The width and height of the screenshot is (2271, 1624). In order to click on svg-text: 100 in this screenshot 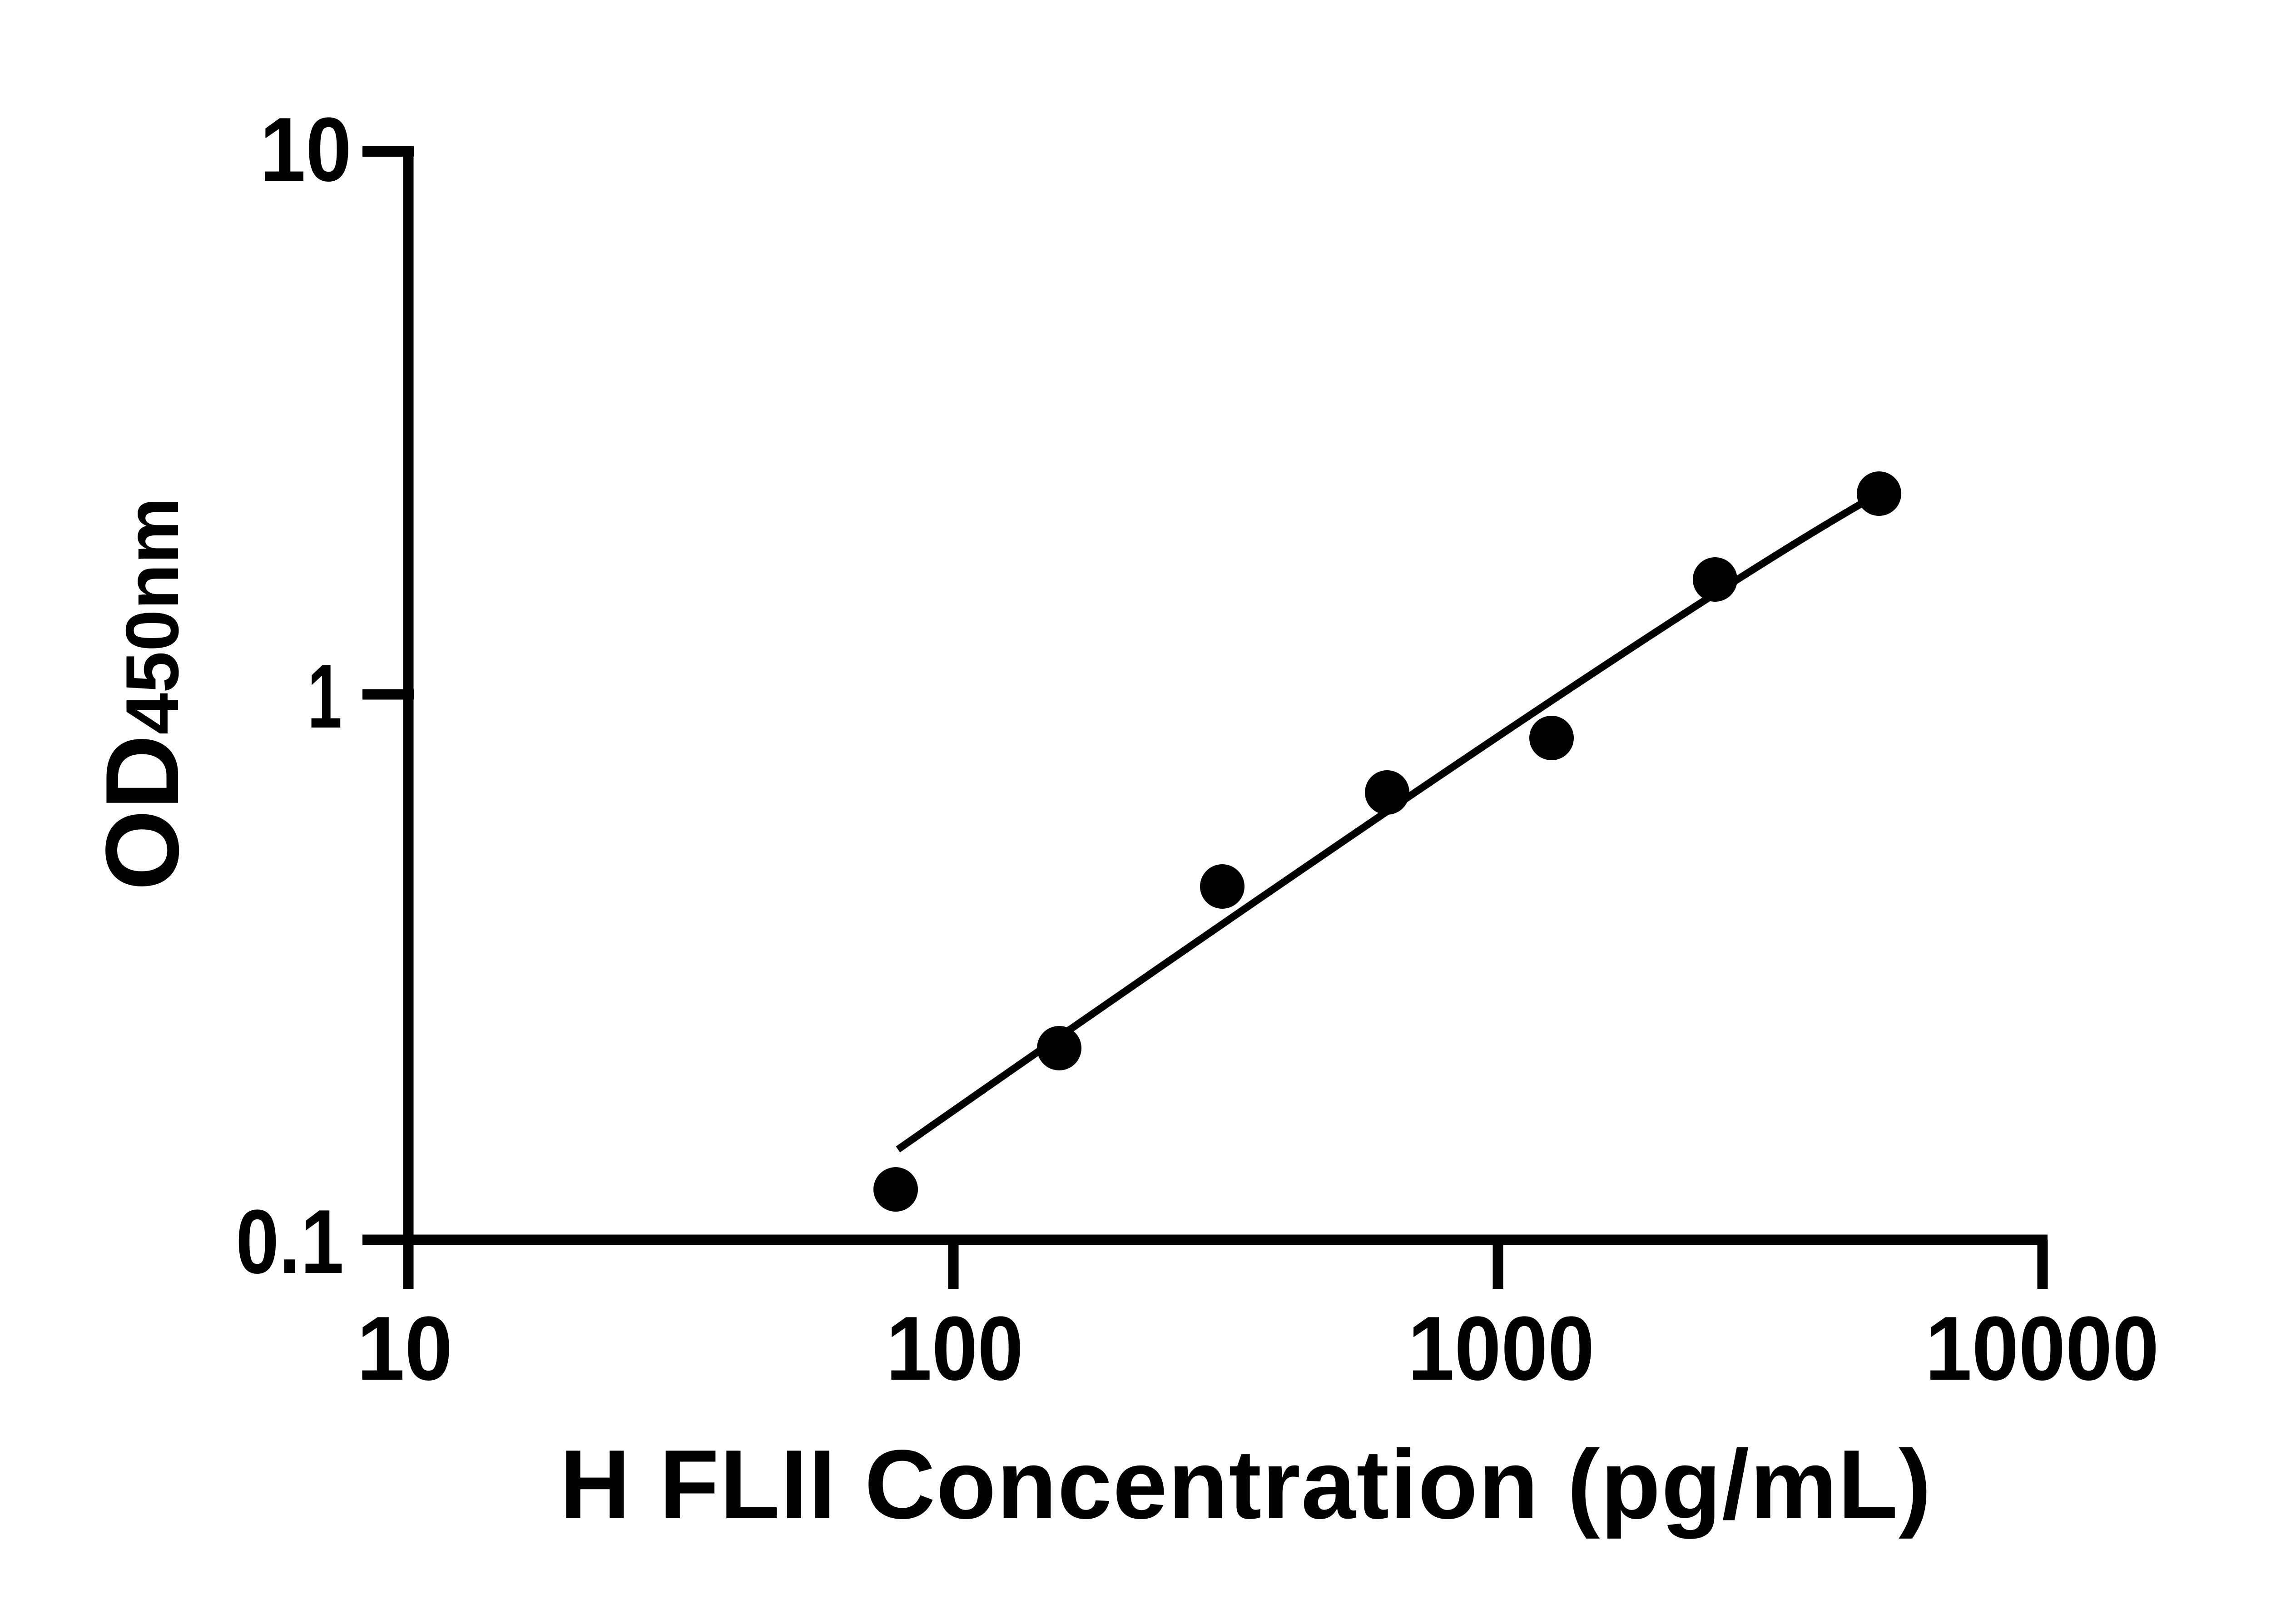, I will do `click(954, 1348)`.